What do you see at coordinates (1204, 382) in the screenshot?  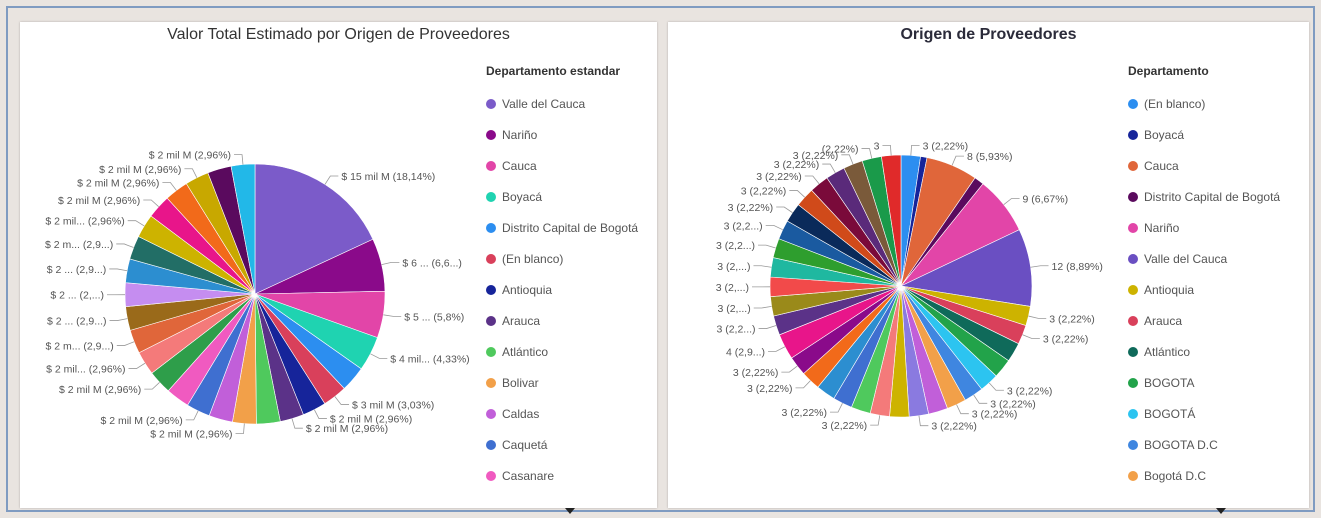 I see `legend-item: BOGOTA` at bounding box center [1204, 382].